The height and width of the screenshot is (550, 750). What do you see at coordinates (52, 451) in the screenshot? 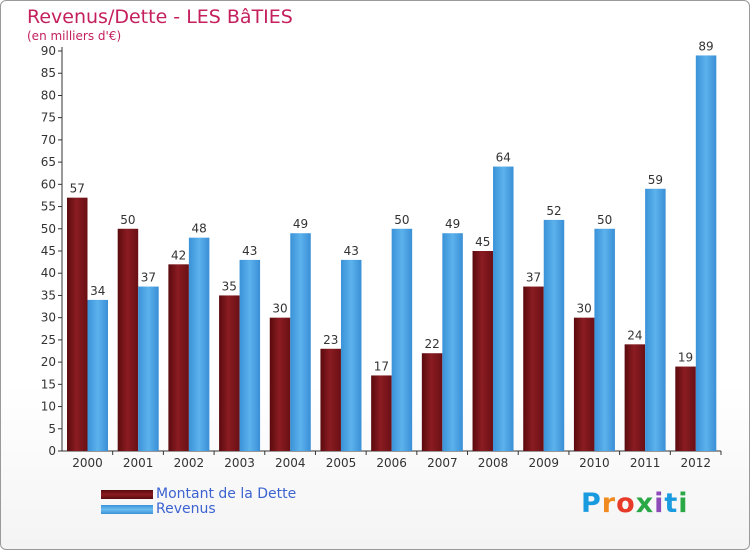
I see `y-tick-label: 0` at bounding box center [52, 451].